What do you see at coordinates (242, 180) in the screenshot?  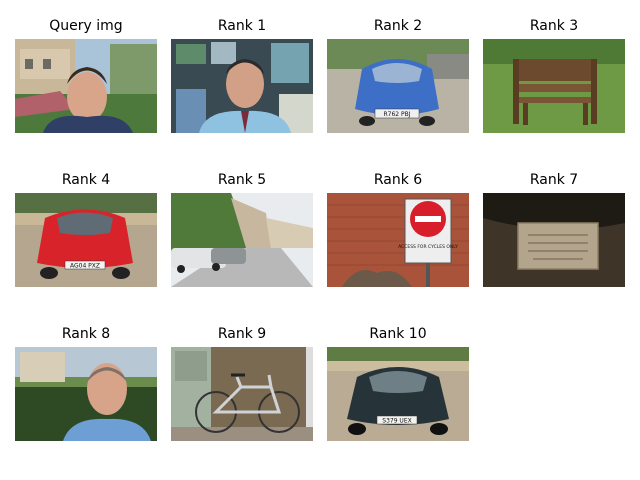 I see `panel-title: Rank 5` at bounding box center [242, 180].